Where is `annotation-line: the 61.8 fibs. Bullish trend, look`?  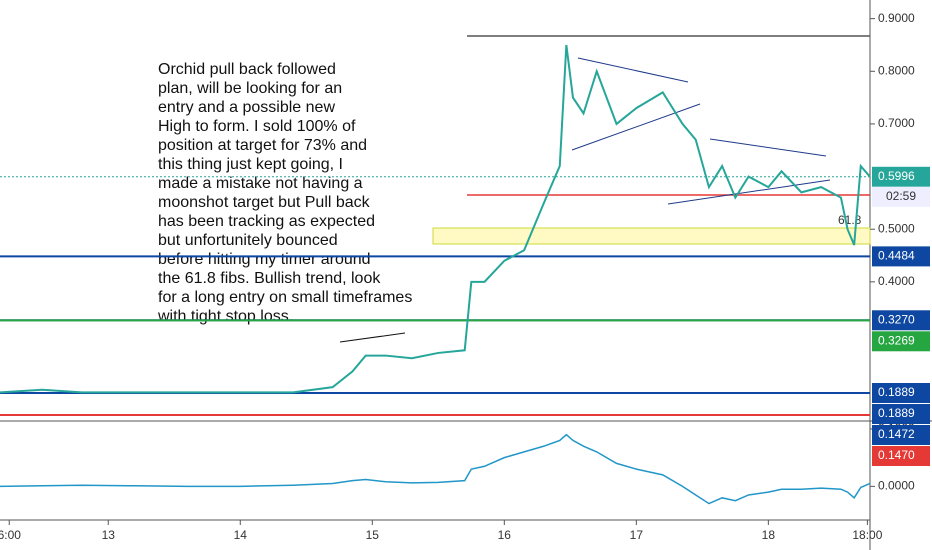
annotation-line: the 61.8 fibs. Bullish trend, look is located at coordinates (269, 278).